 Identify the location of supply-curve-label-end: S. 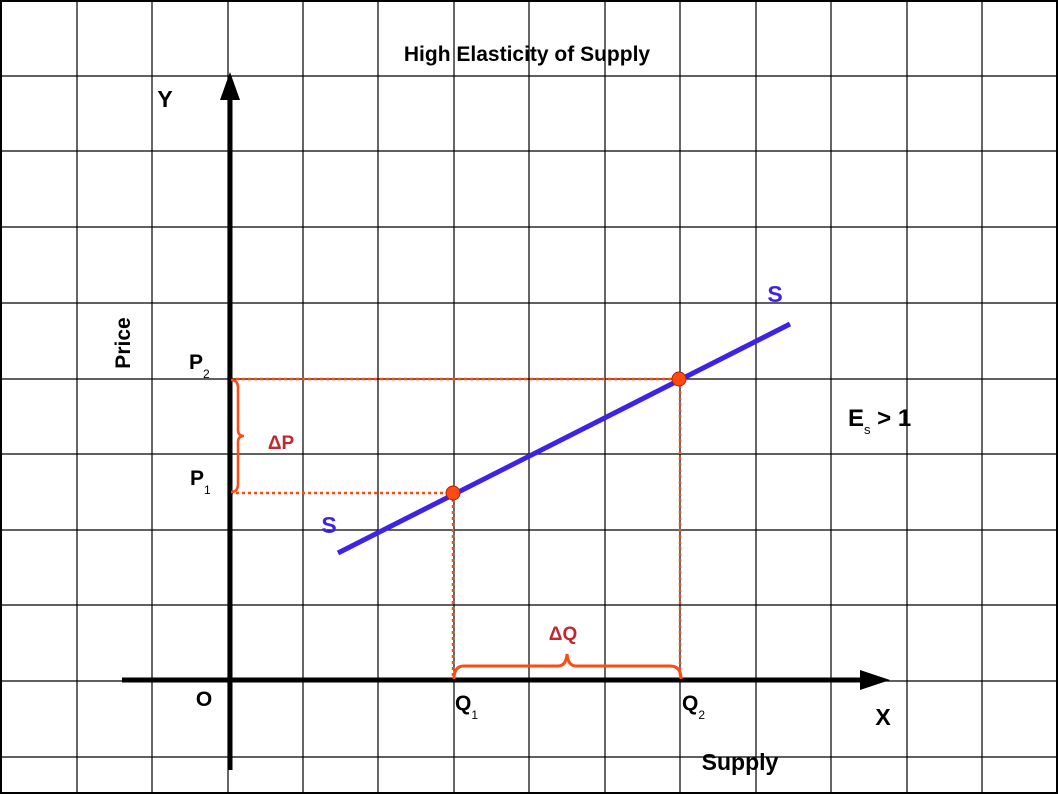
(774, 294).